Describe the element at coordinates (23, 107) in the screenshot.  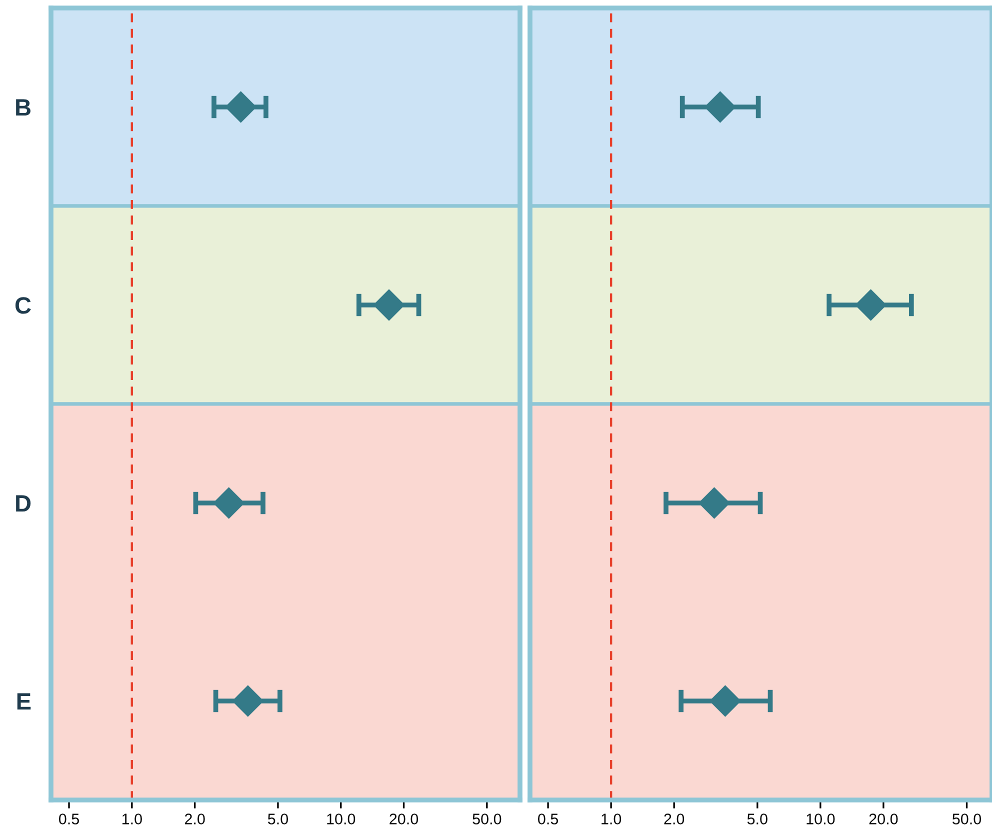
I see `y-tick-label: B` at that location.